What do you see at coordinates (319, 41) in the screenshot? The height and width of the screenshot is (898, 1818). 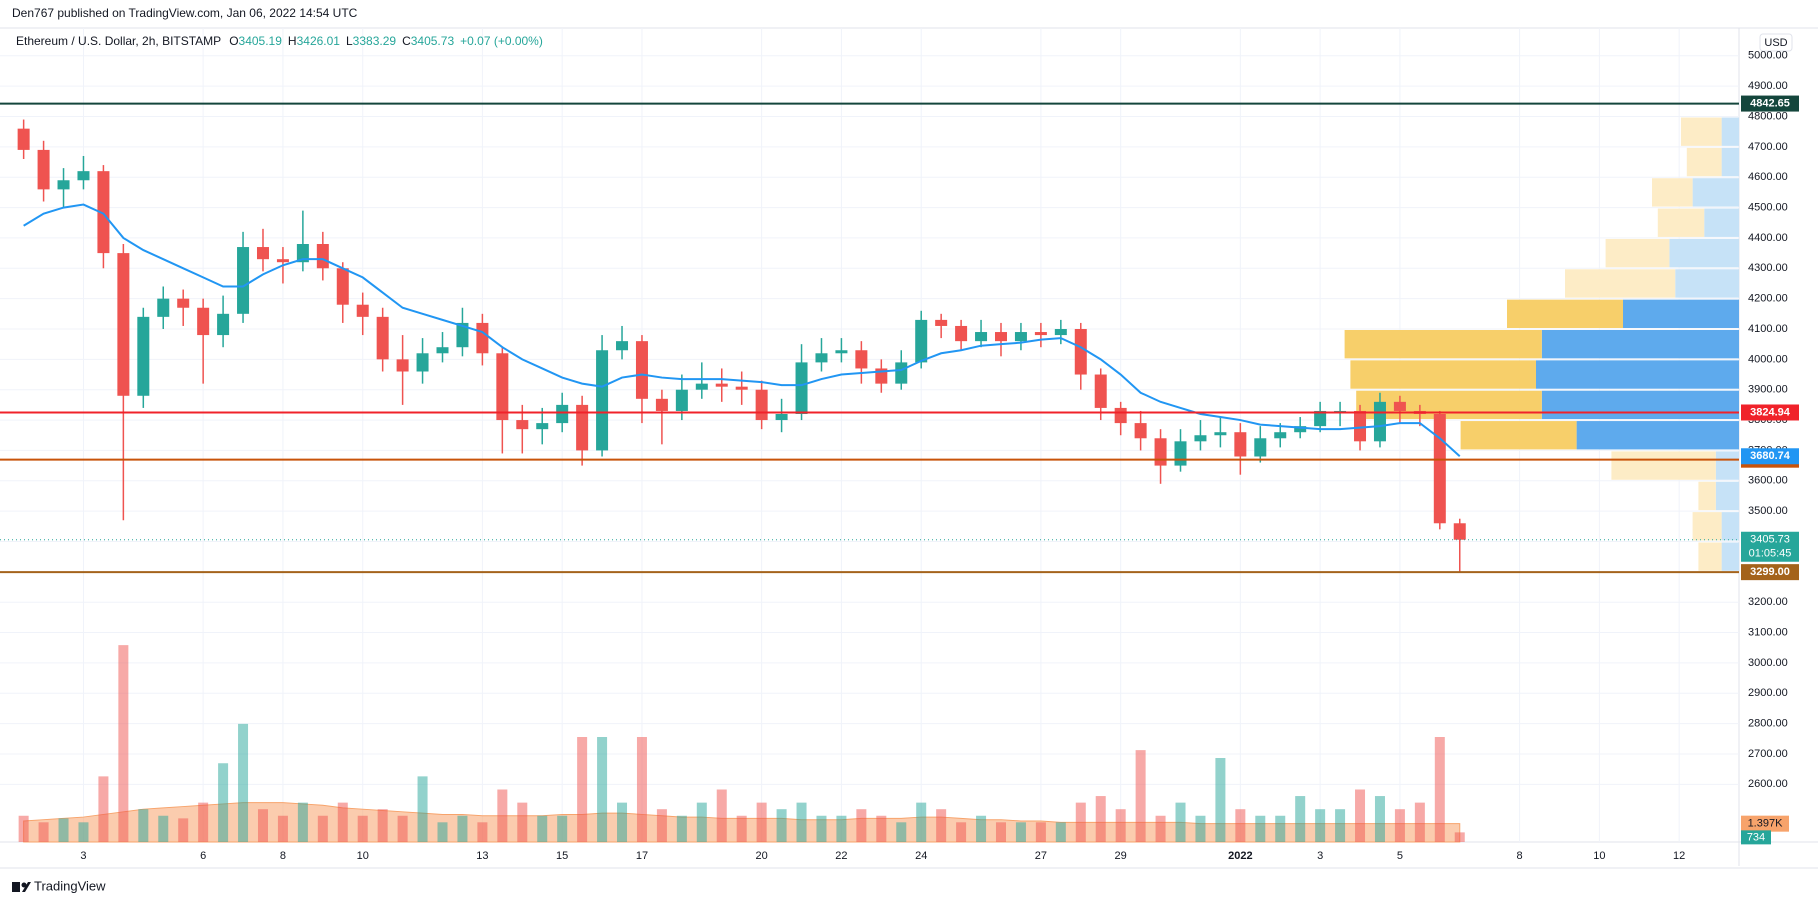 I see `ohlc-value: 3426.01` at bounding box center [319, 41].